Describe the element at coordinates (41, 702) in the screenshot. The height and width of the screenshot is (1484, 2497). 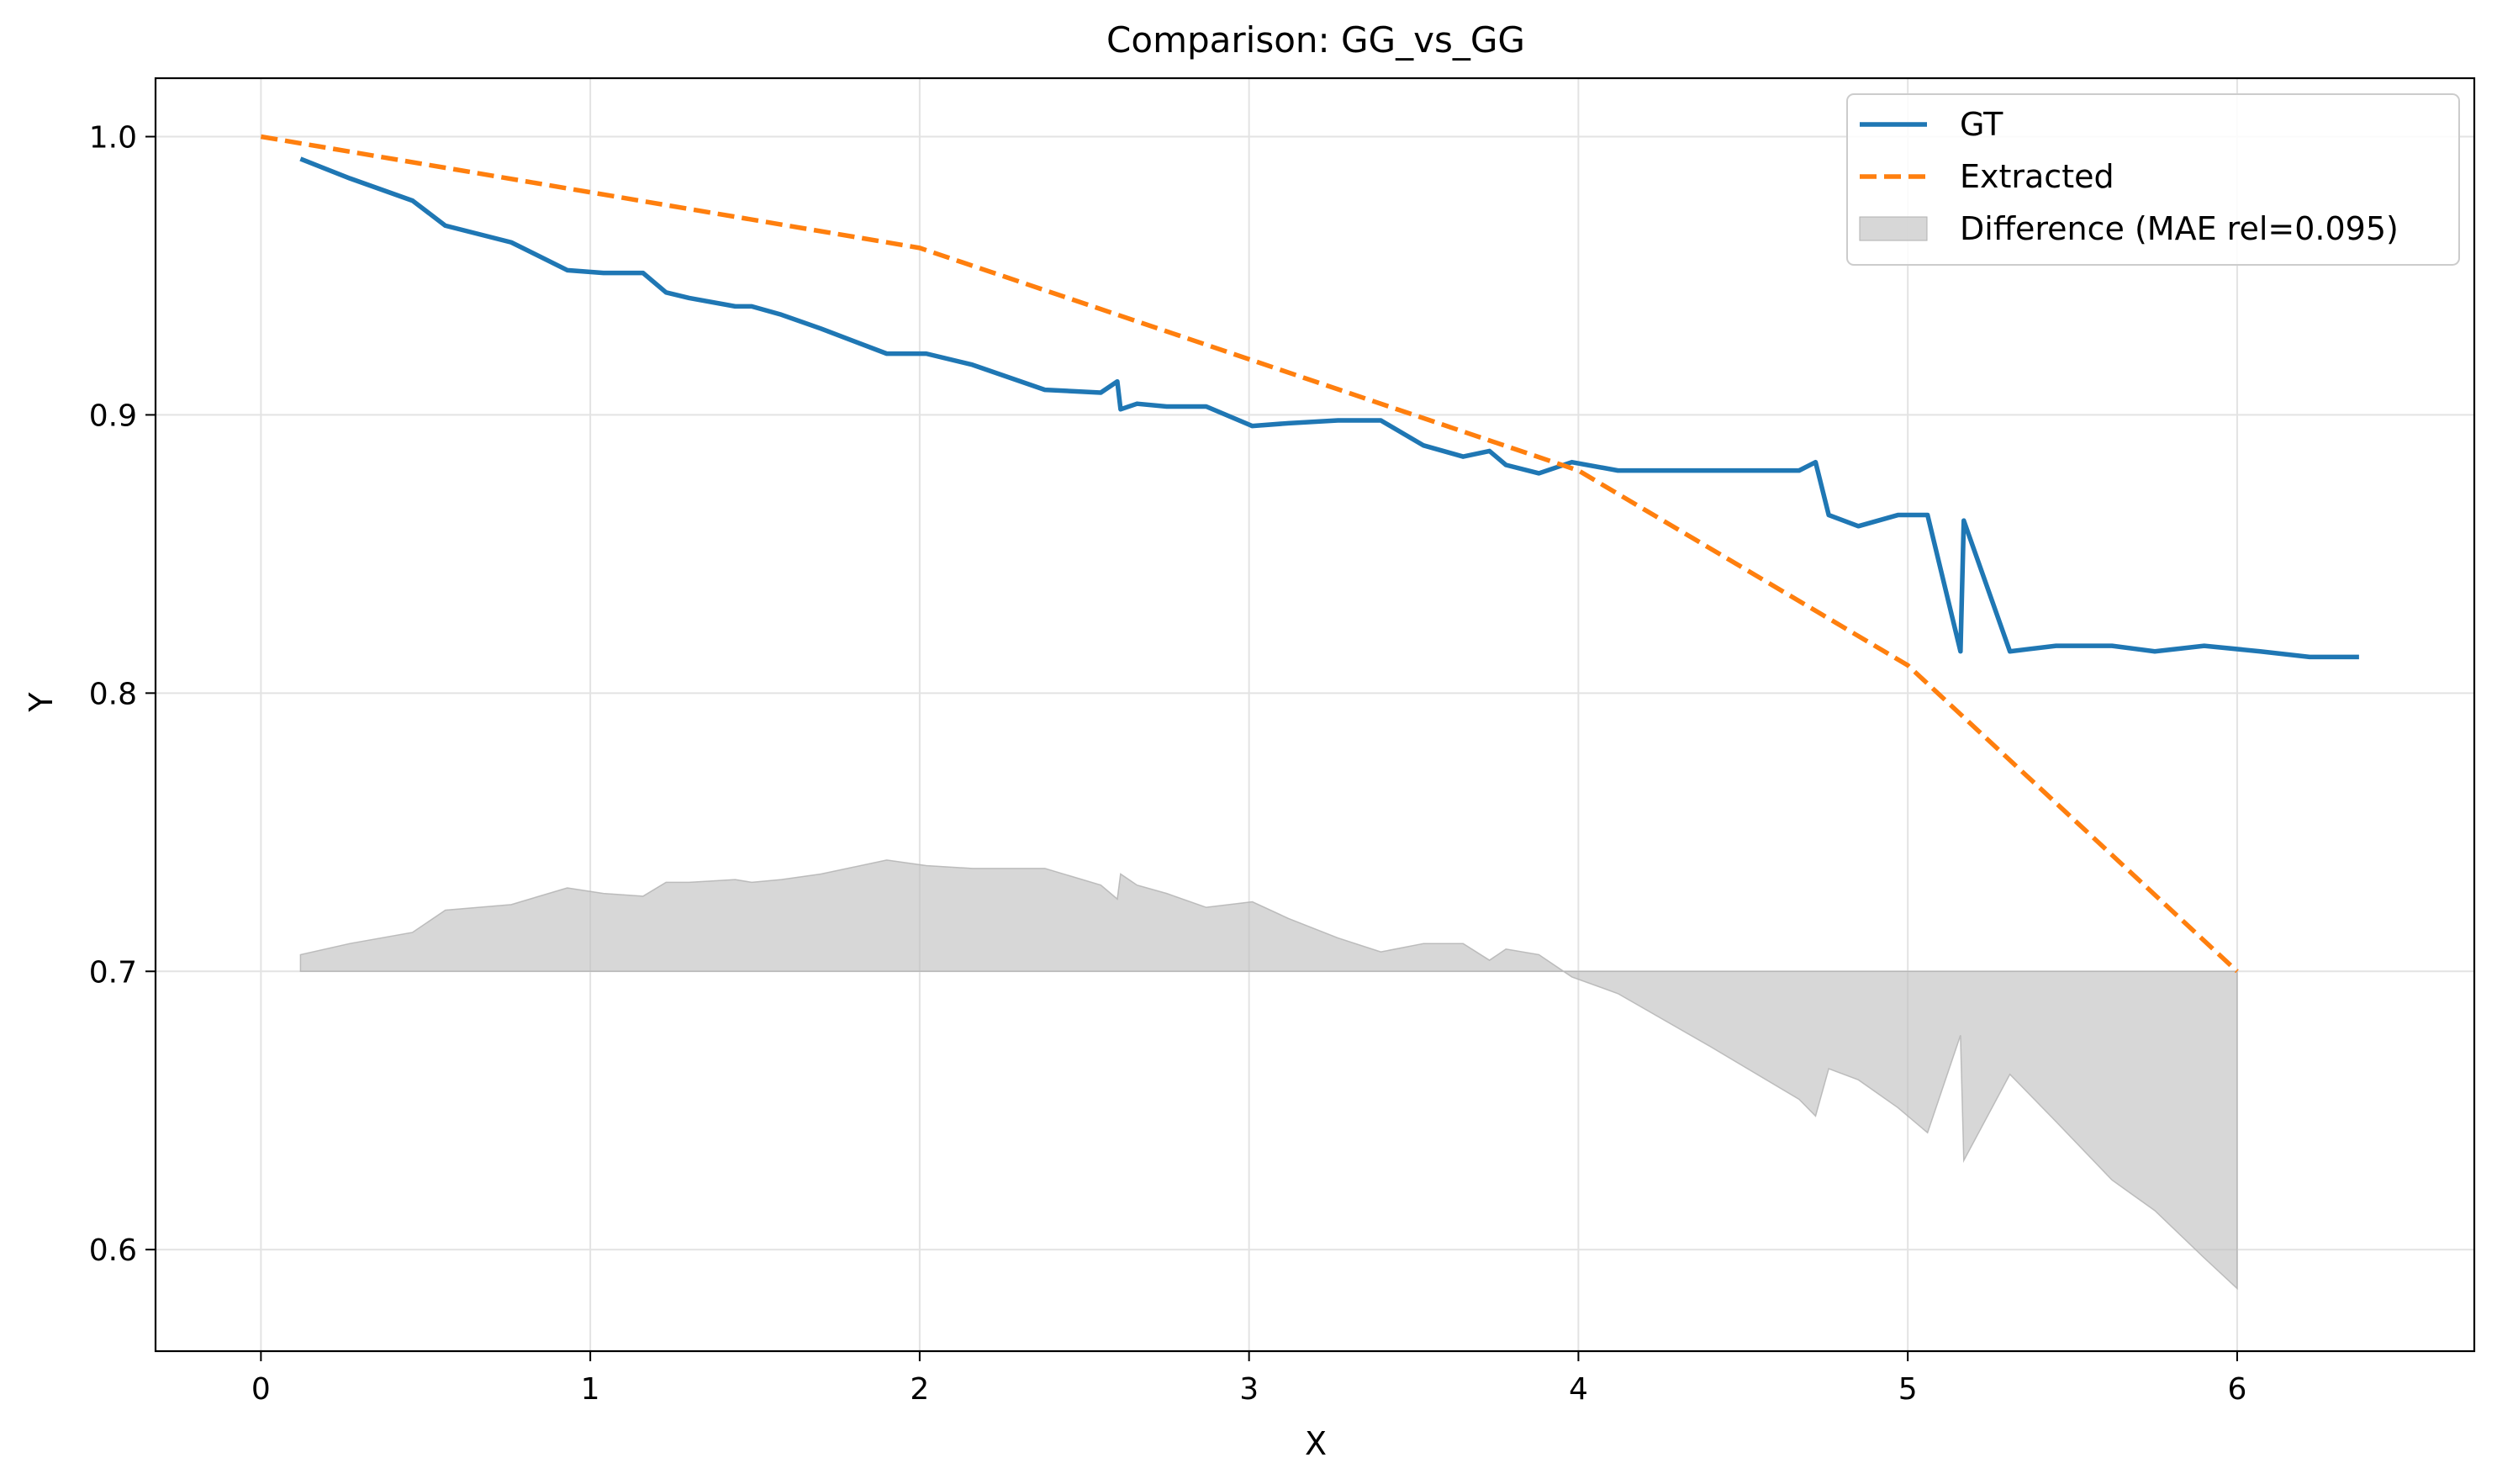
I see `y-axis-label: Y` at that location.